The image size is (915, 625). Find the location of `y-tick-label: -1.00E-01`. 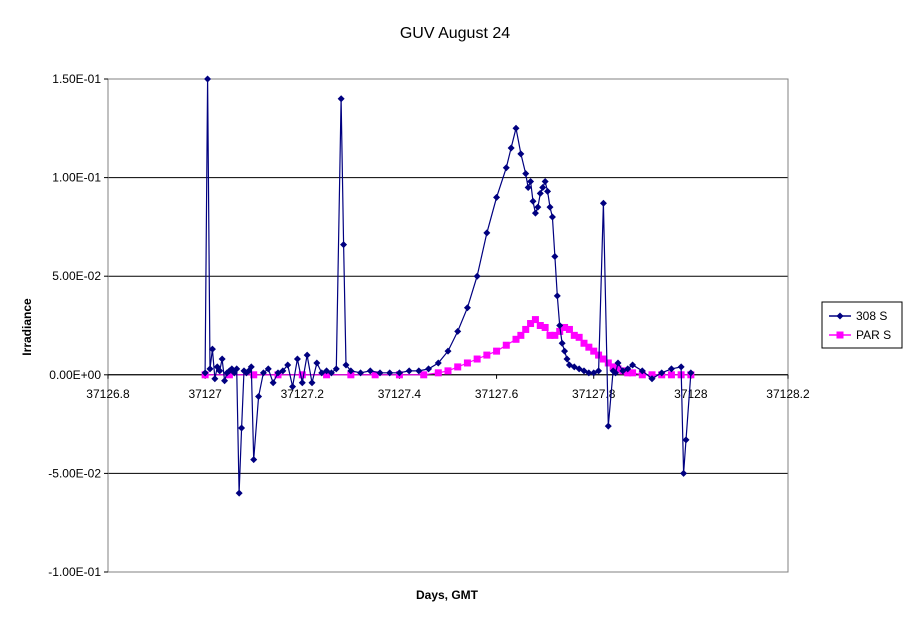

y-tick-label: -1.00E-01 is located at coordinates (74, 572).